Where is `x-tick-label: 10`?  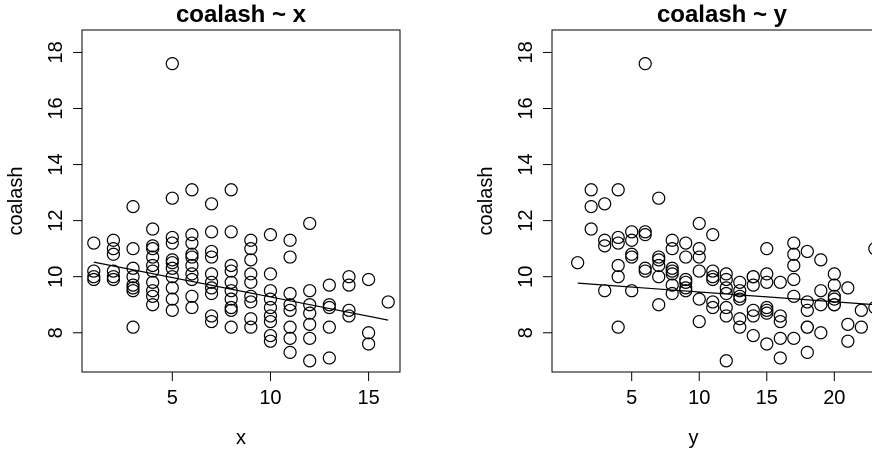
x-tick-label: 10 is located at coordinates (270, 398).